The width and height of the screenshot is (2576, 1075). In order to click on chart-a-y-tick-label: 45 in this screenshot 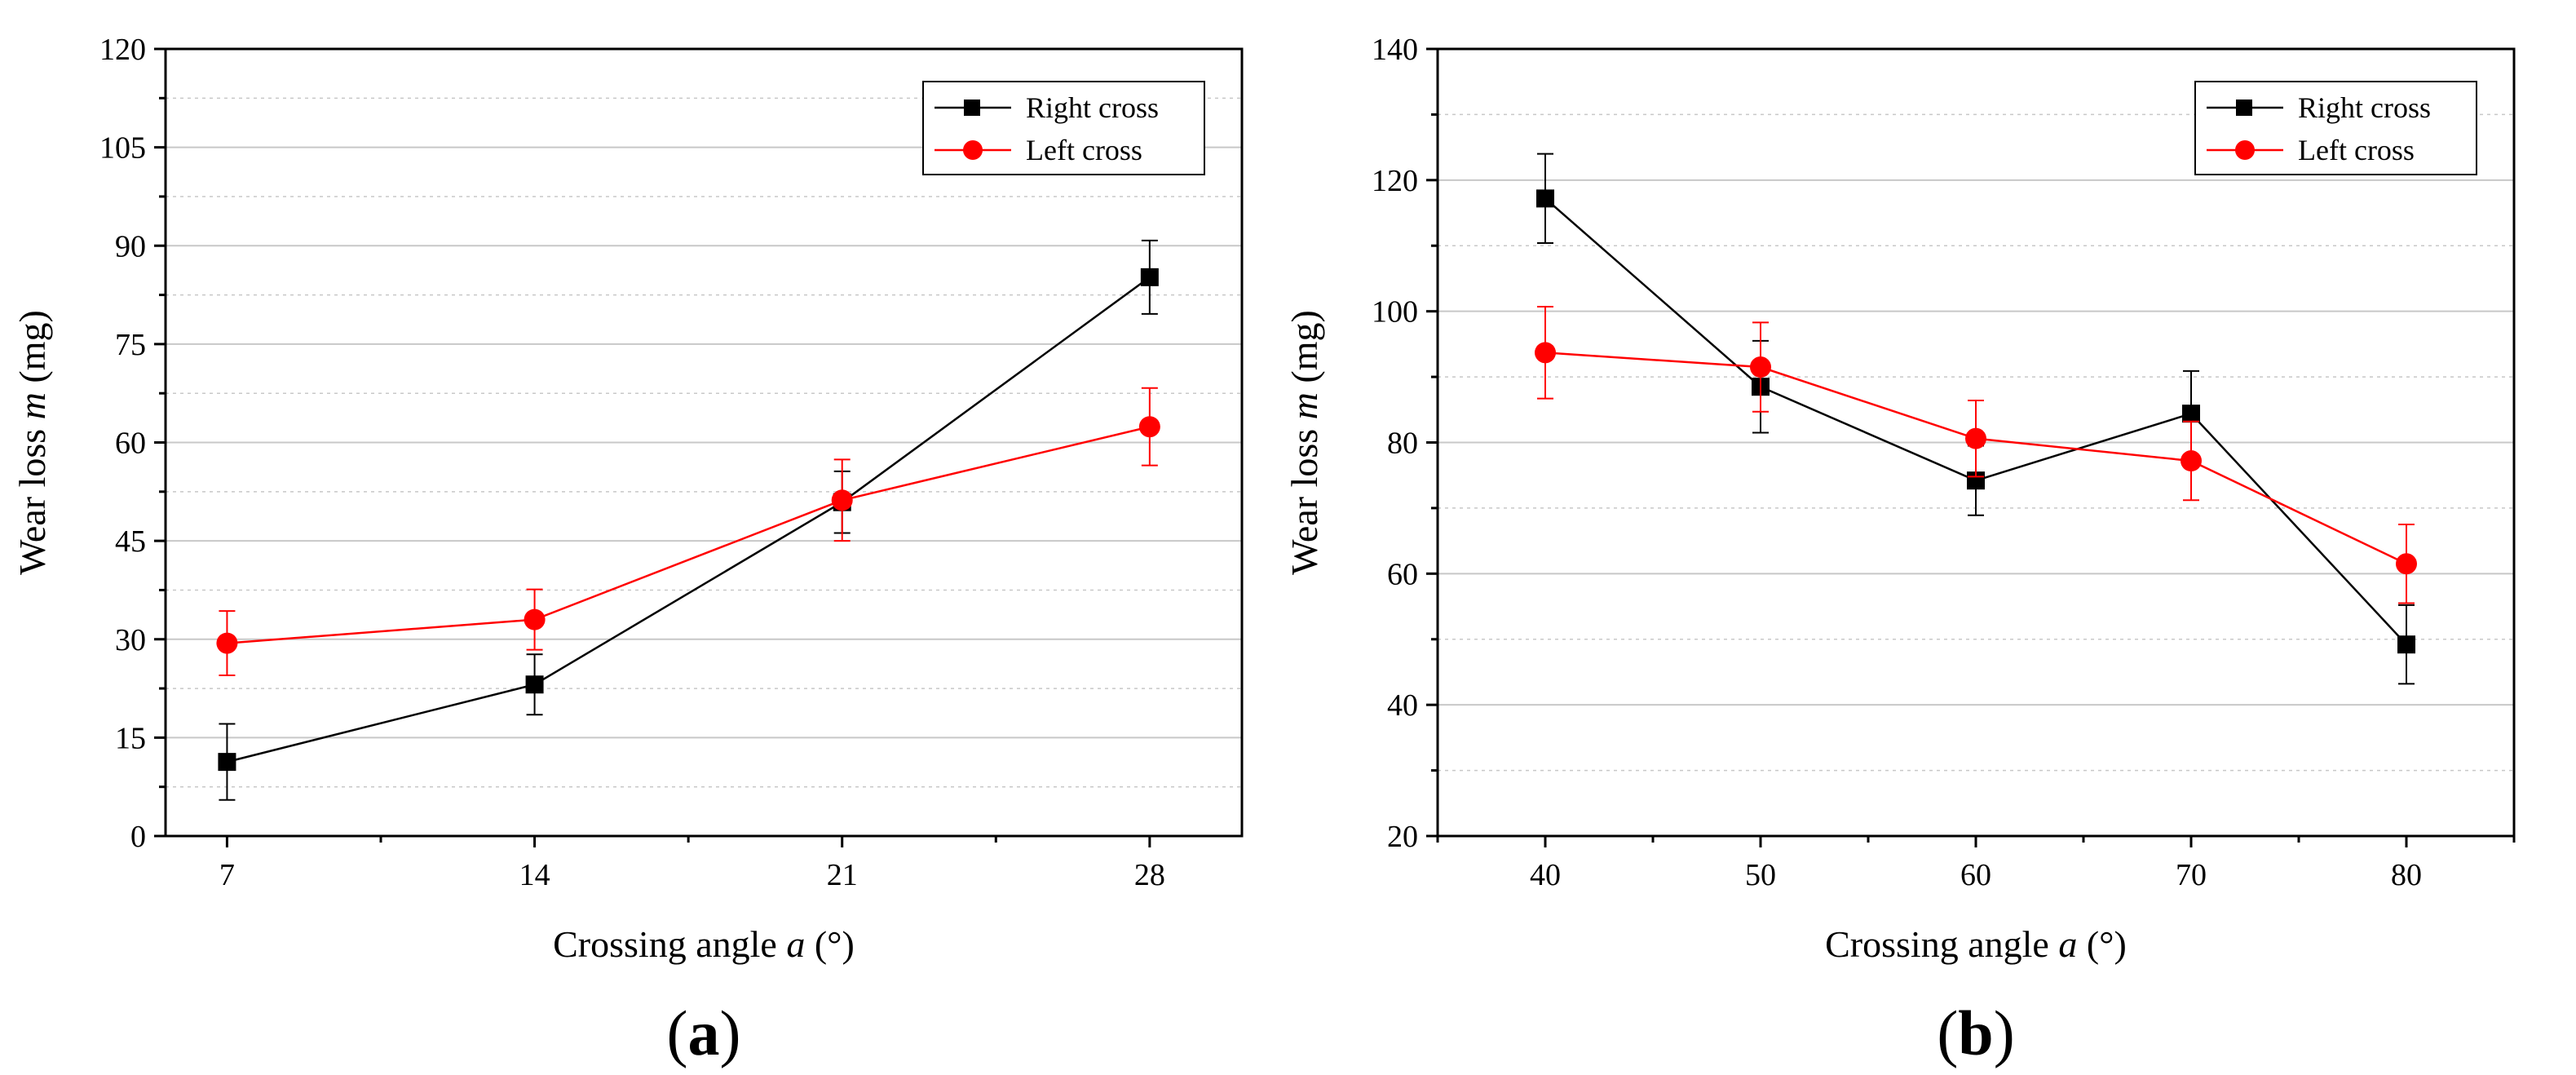, I will do `click(130, 541)`.